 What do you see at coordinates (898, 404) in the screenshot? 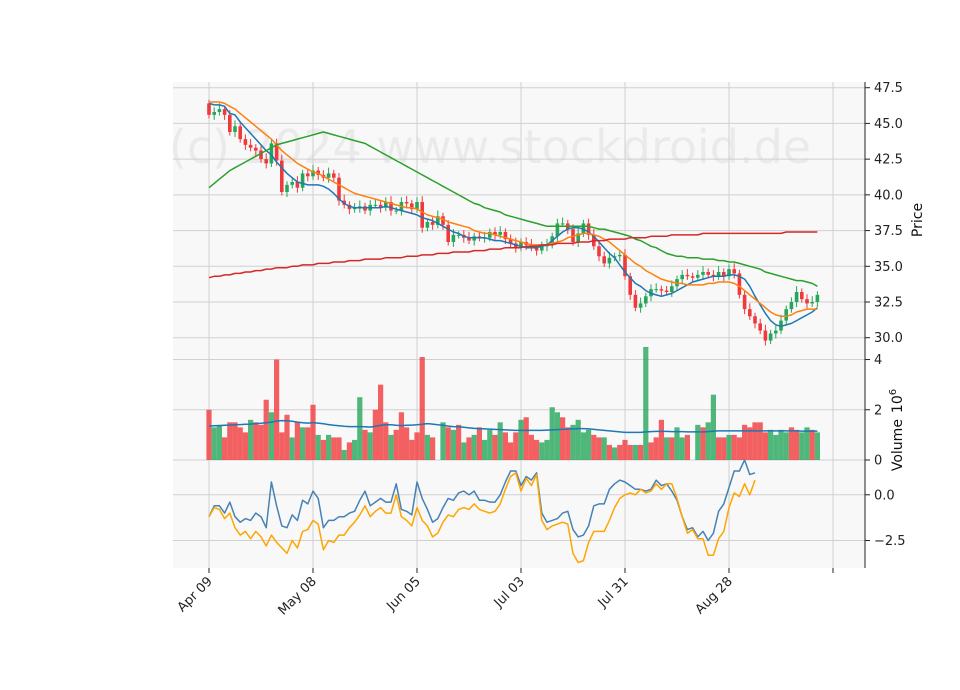
I see `volume-axis-multiplier-base: 10` at bounding box center [898, 404].